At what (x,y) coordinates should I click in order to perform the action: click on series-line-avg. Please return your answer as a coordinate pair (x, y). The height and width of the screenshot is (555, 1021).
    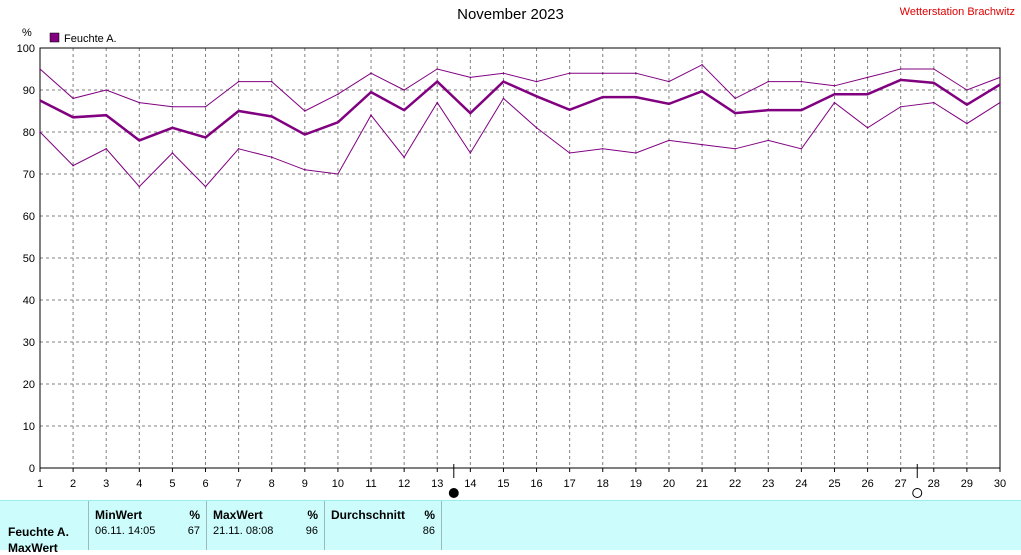
    Looking at the image, I should click on (520, 110).